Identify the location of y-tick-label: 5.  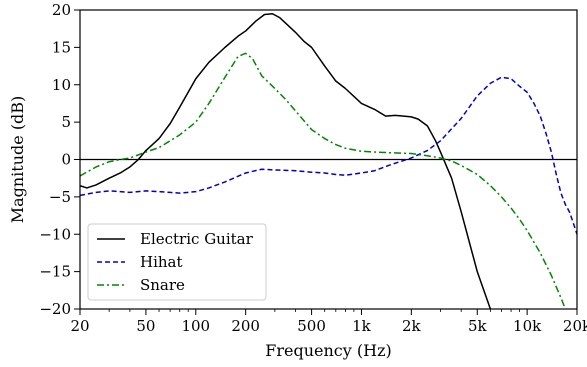
(66, 122).